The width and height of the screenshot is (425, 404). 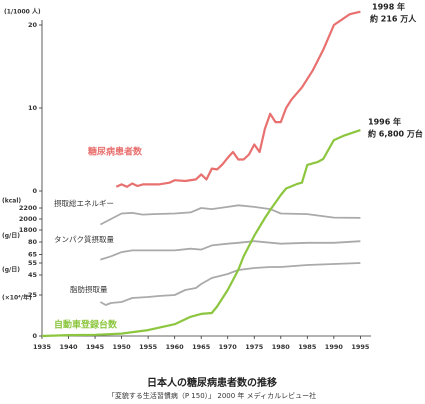 What do you see at coordinates (281, 347) in the screenshot?
I see `x-tick-label: 1980` at bounding box center [281, 347].